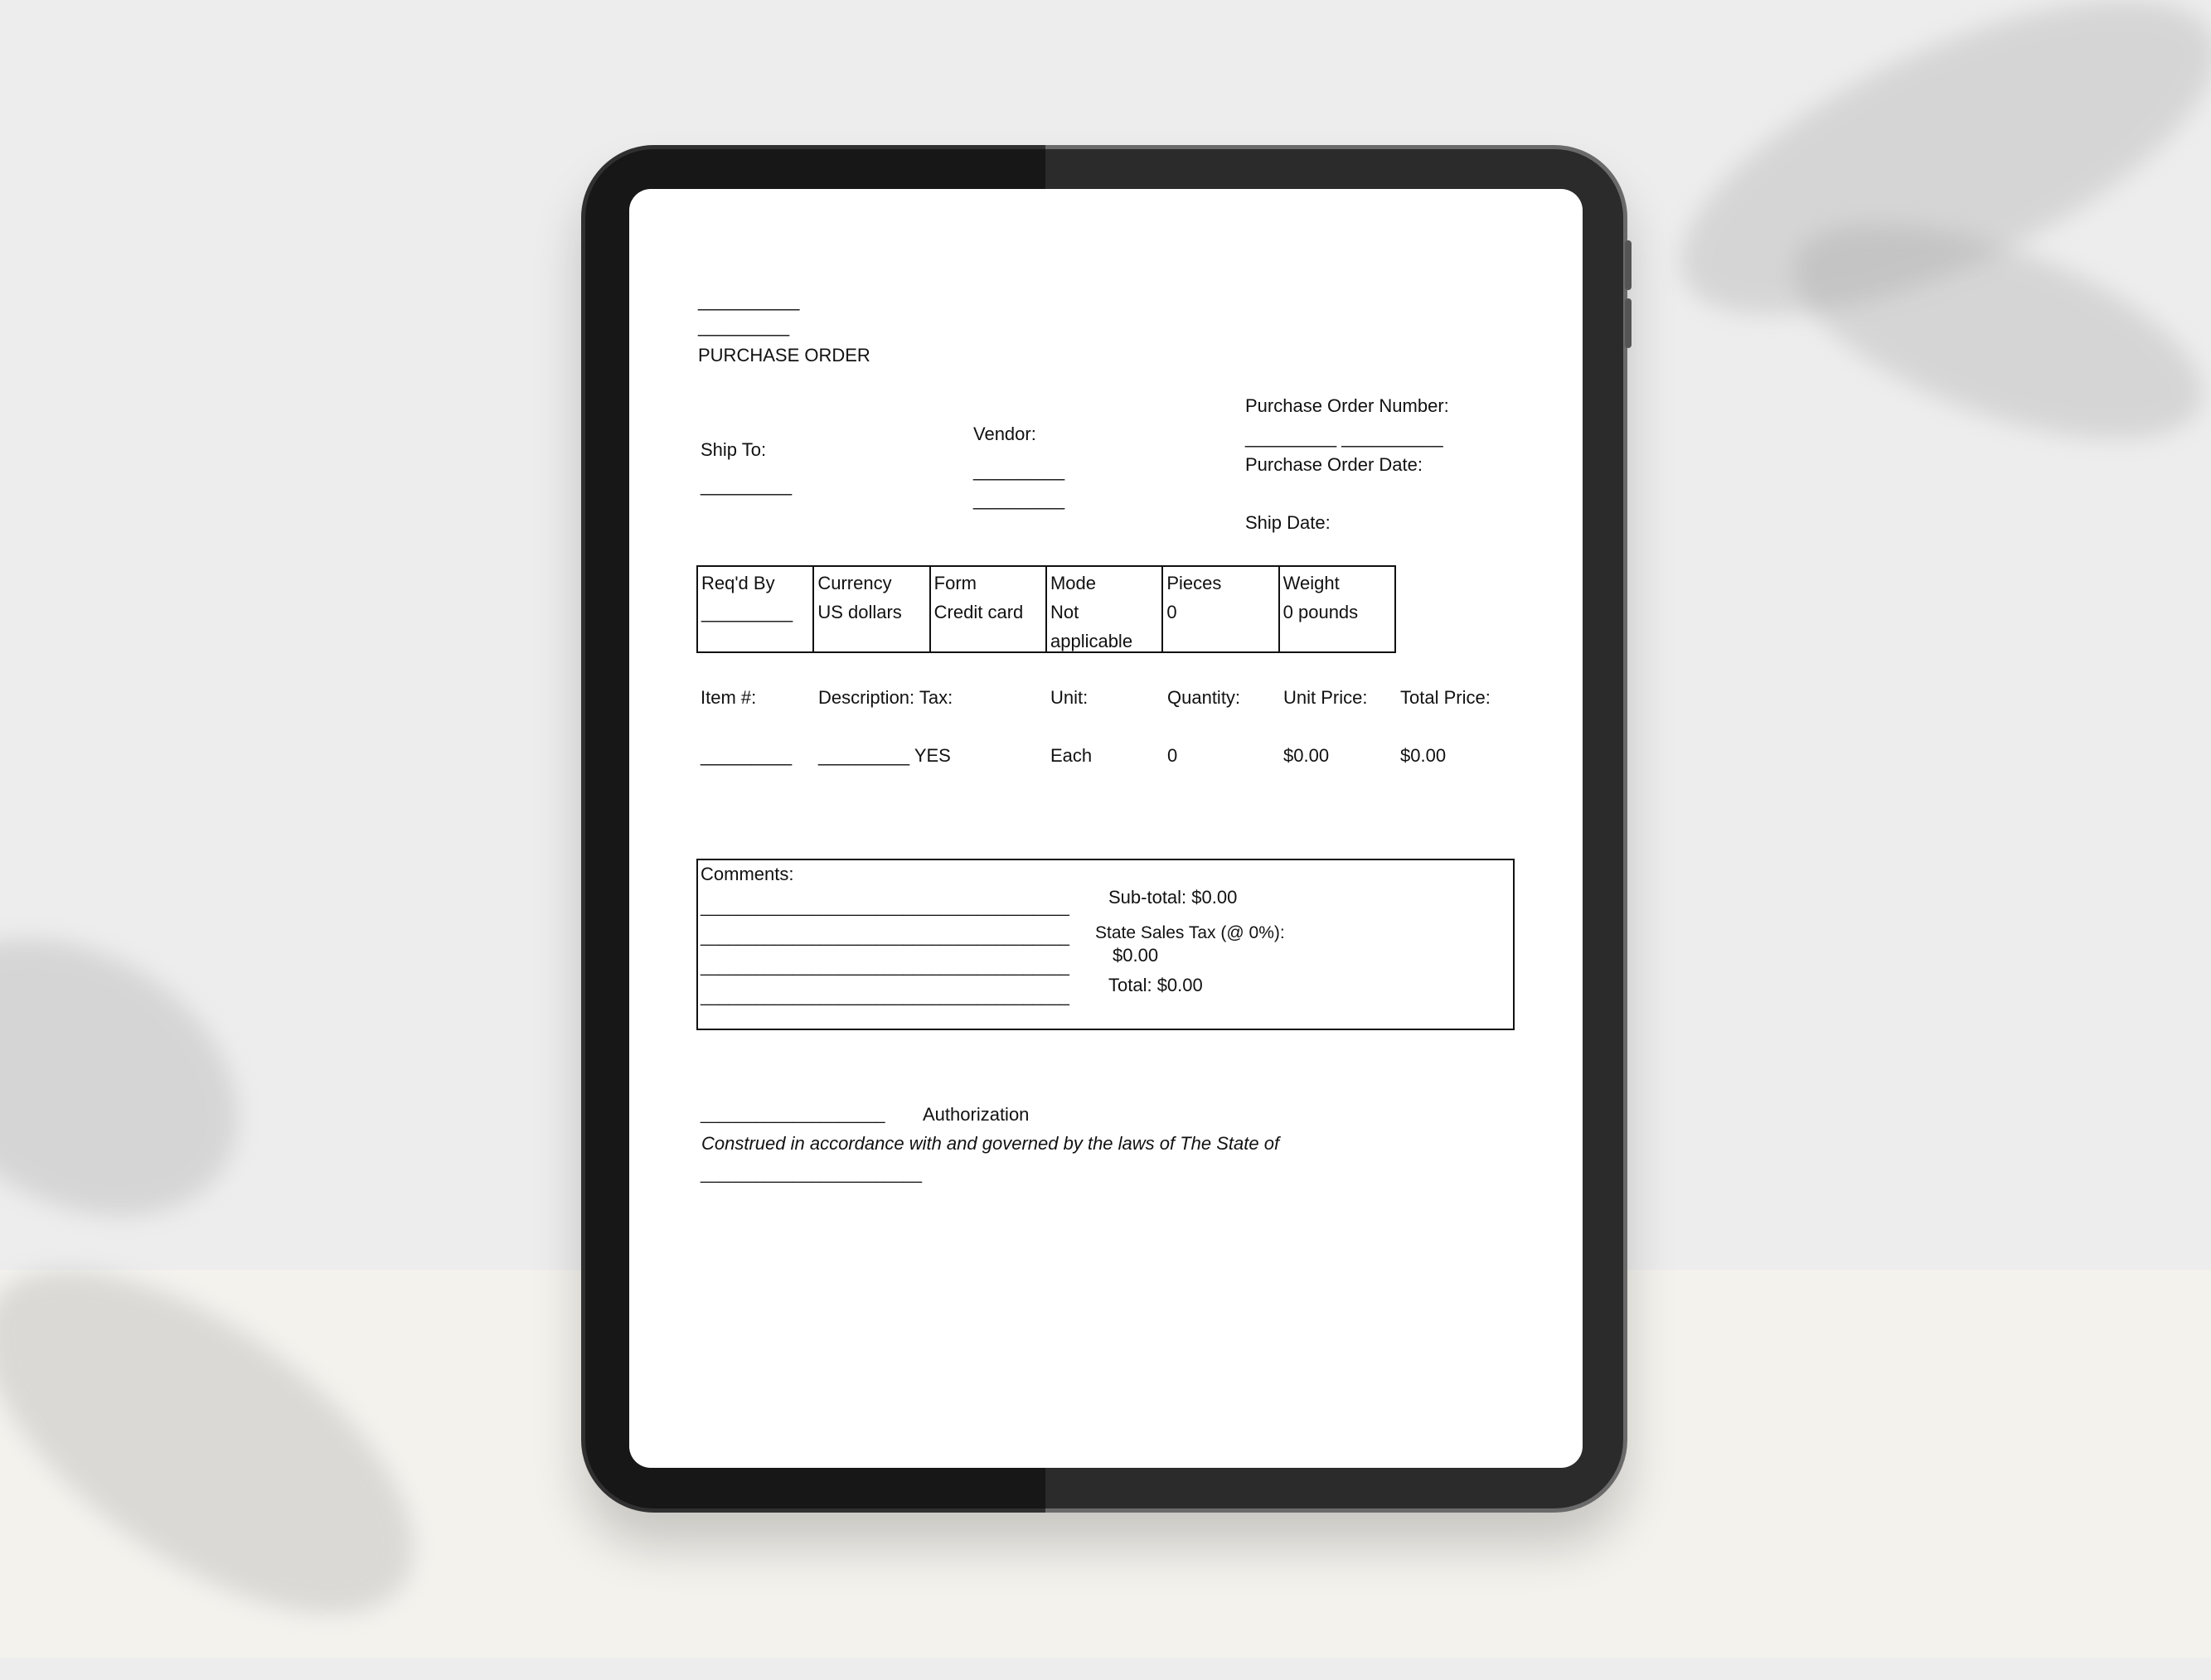 The height and width of the screenshot is (1680, 2211). What do you see at coordinates (1306, 755) in the screenshot?
I see `item-row-unit-price: $0.00` at bounding box center [1306, 755].